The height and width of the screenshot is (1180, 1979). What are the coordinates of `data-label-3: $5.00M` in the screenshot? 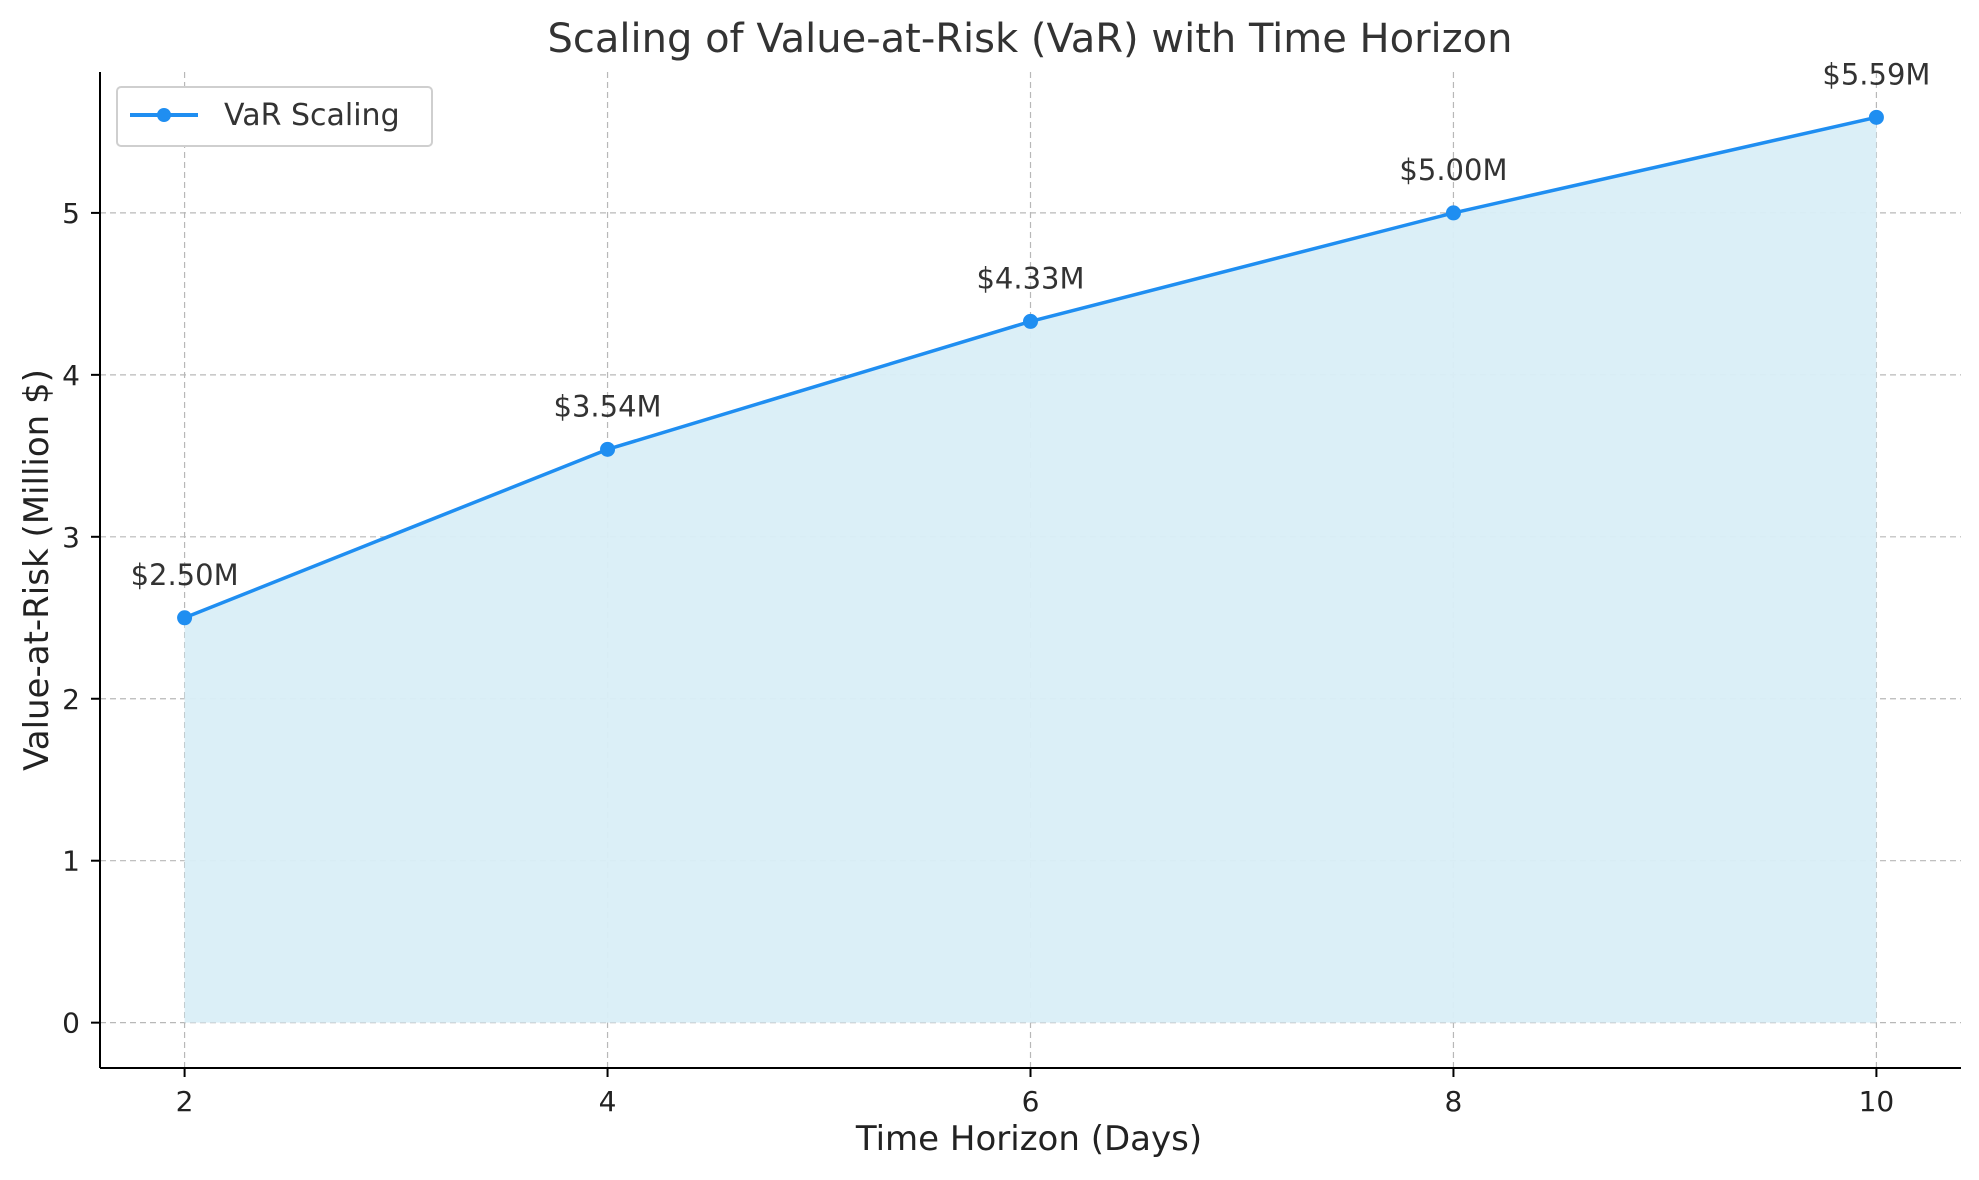 It's located at (1453, 170).